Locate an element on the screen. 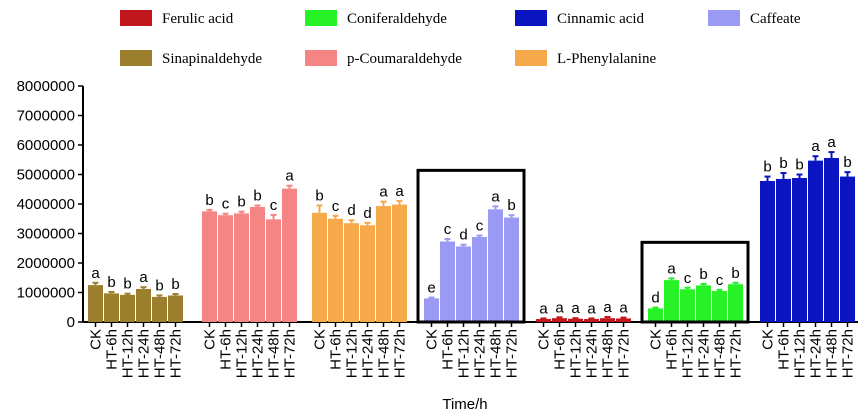  highlight-box is located at coordinates (471, 246).